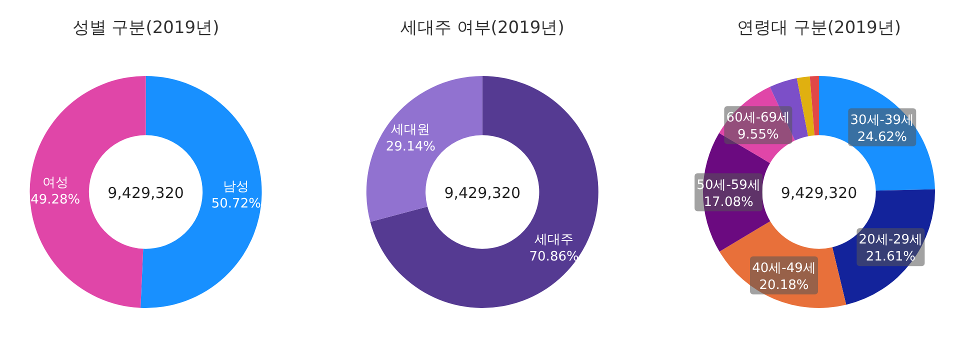 The image size is (959, 338). What do you see at coordinates (146, 28) in the screenshot?
I see `chart-title: 성별 구분(2019년)` at bounding box center [146, 28].